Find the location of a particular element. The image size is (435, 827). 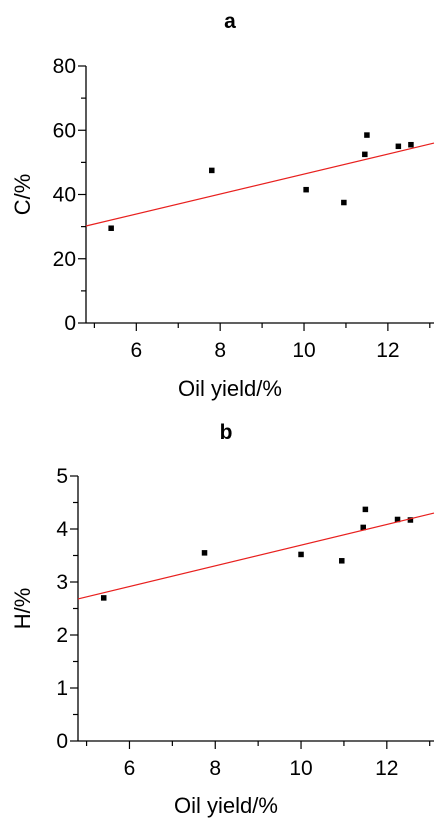

y-axis-title: H/% is located at coordinates (22, 609).